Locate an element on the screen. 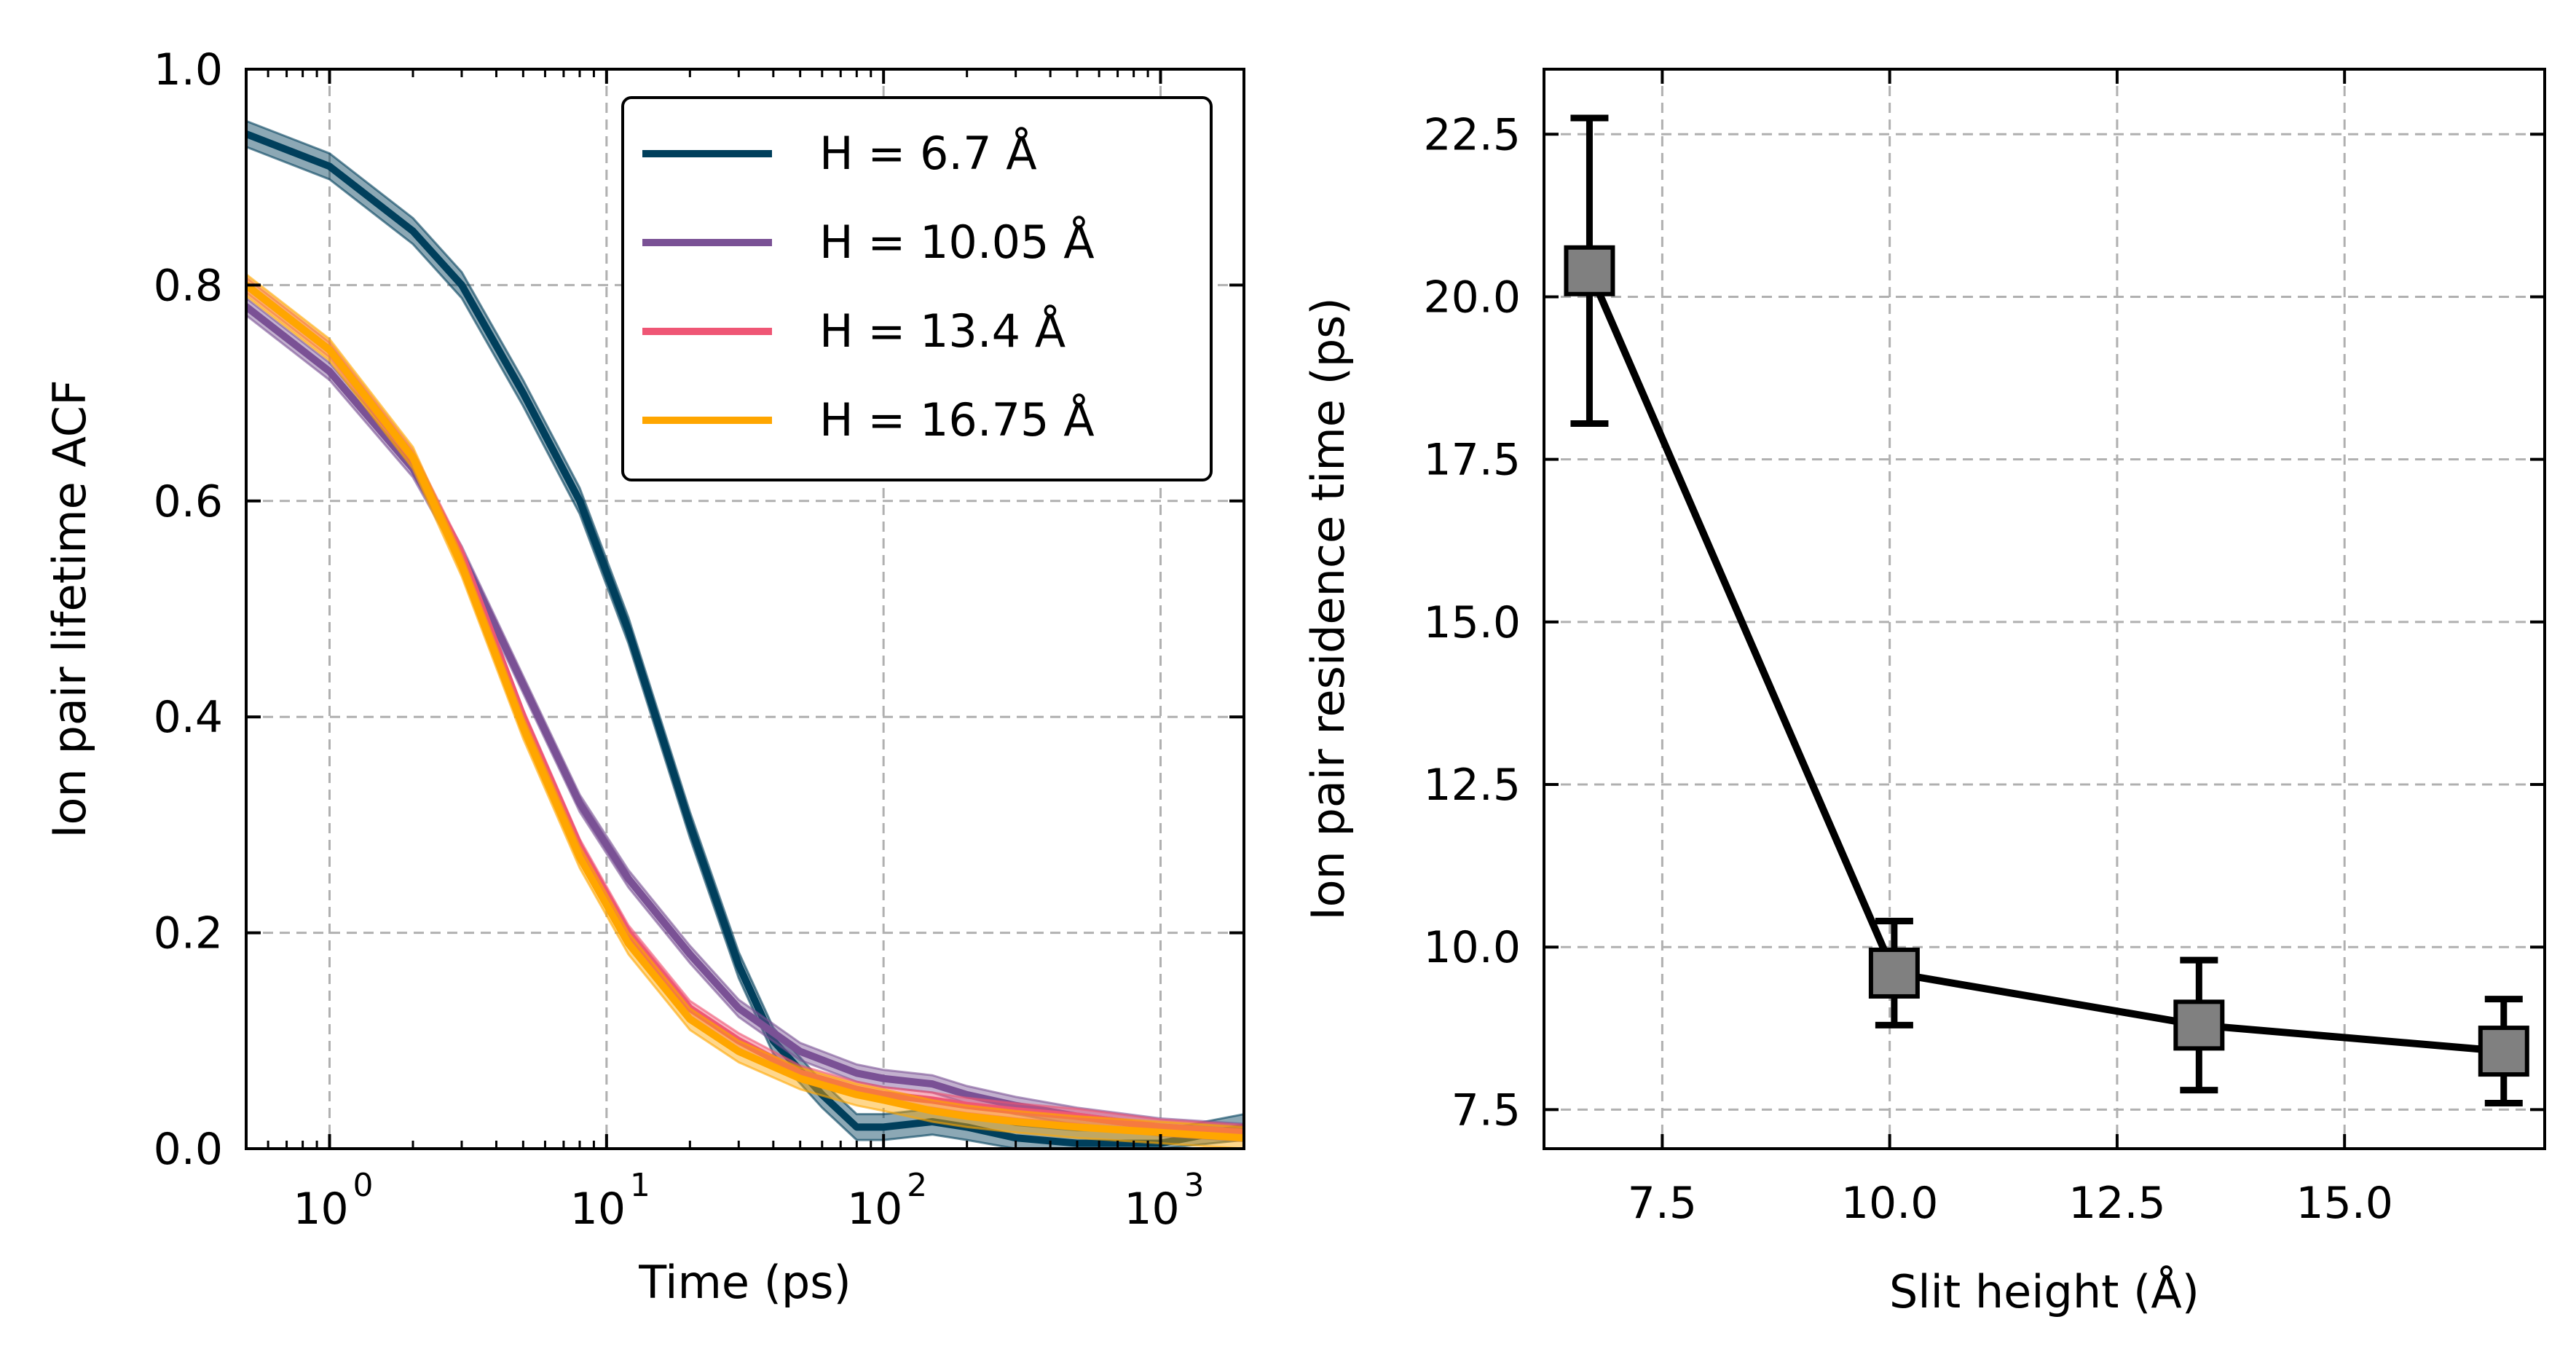  left-x-tick-label-exponent: 2 is located at coordinates (917, 1185).